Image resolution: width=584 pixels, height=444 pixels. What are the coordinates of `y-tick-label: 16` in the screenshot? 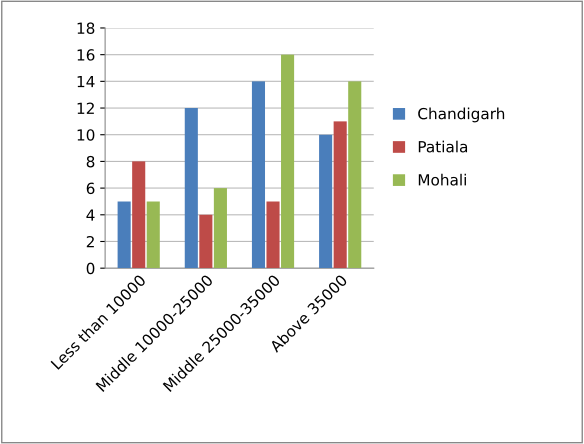 It's located at (86, 55).